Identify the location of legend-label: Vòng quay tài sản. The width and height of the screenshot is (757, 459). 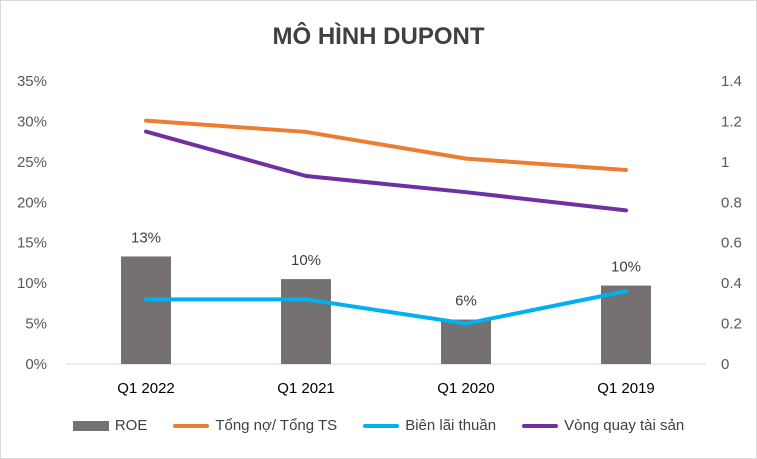
(624, 425).